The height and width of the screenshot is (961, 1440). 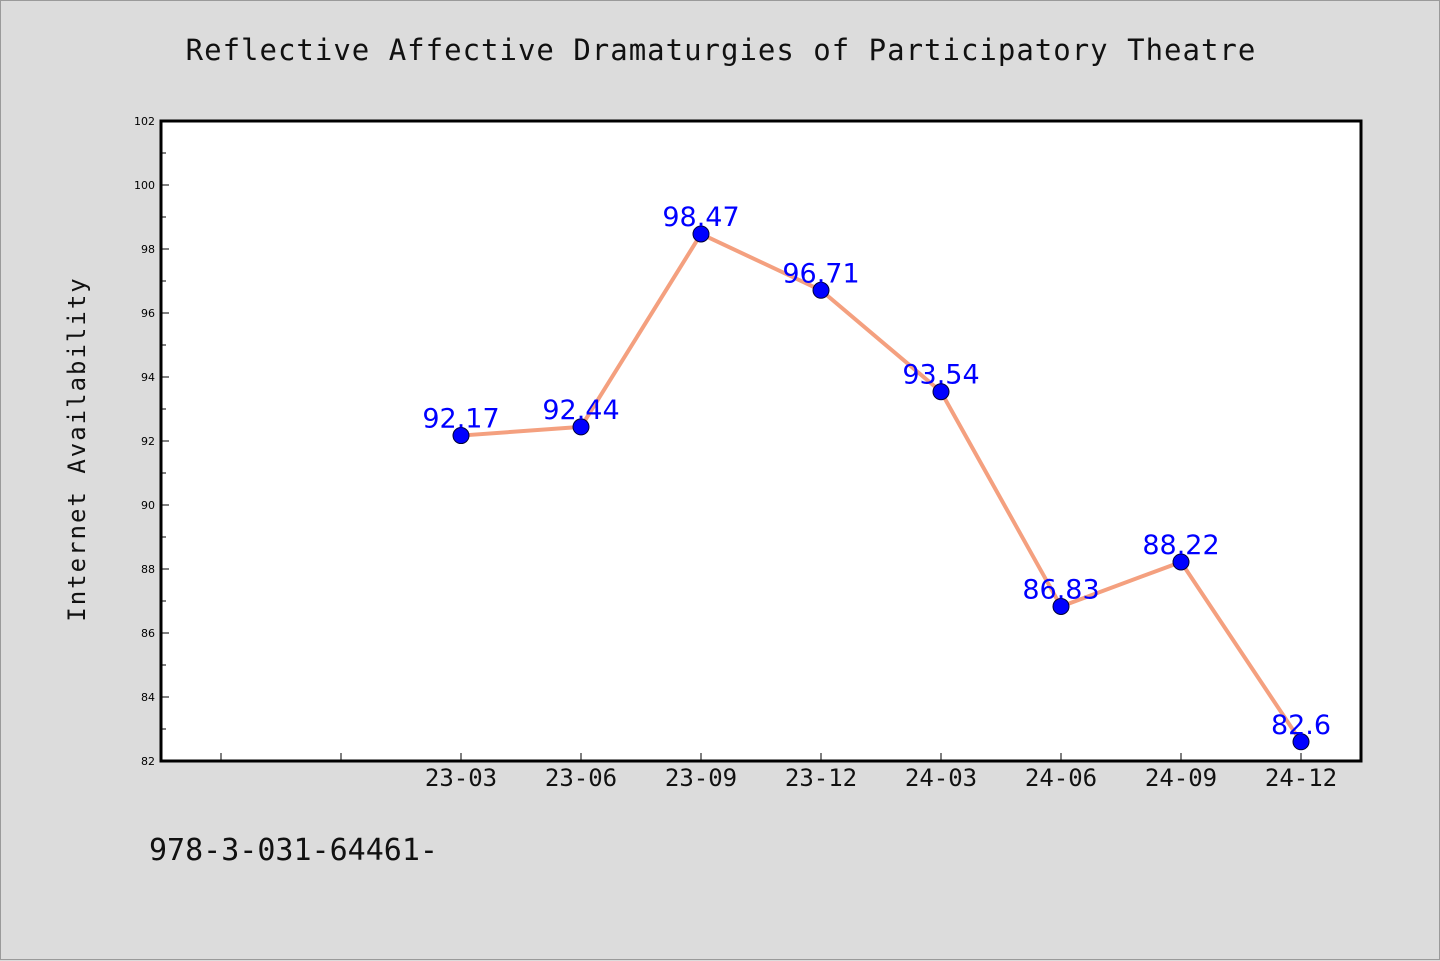 I want to click on y-tick-label: 88, so click(x=148, y=569).